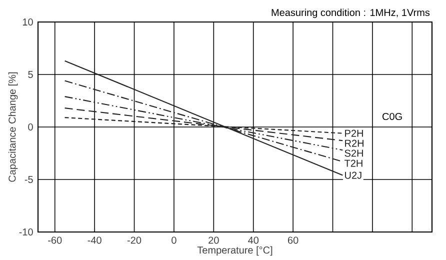  What do you see at coordinates (27, 22) in the screenshot?
I see `y-tick-label: 10` at bounding box center [27, 22].